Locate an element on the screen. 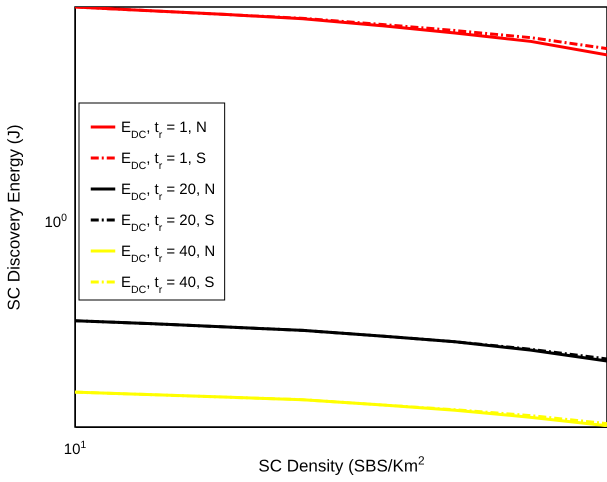 This screenshot has height=482, width=607. legend-label: E$_{DC}$, t$_{r}$ = 20, S is located at coordinates (167, 223).